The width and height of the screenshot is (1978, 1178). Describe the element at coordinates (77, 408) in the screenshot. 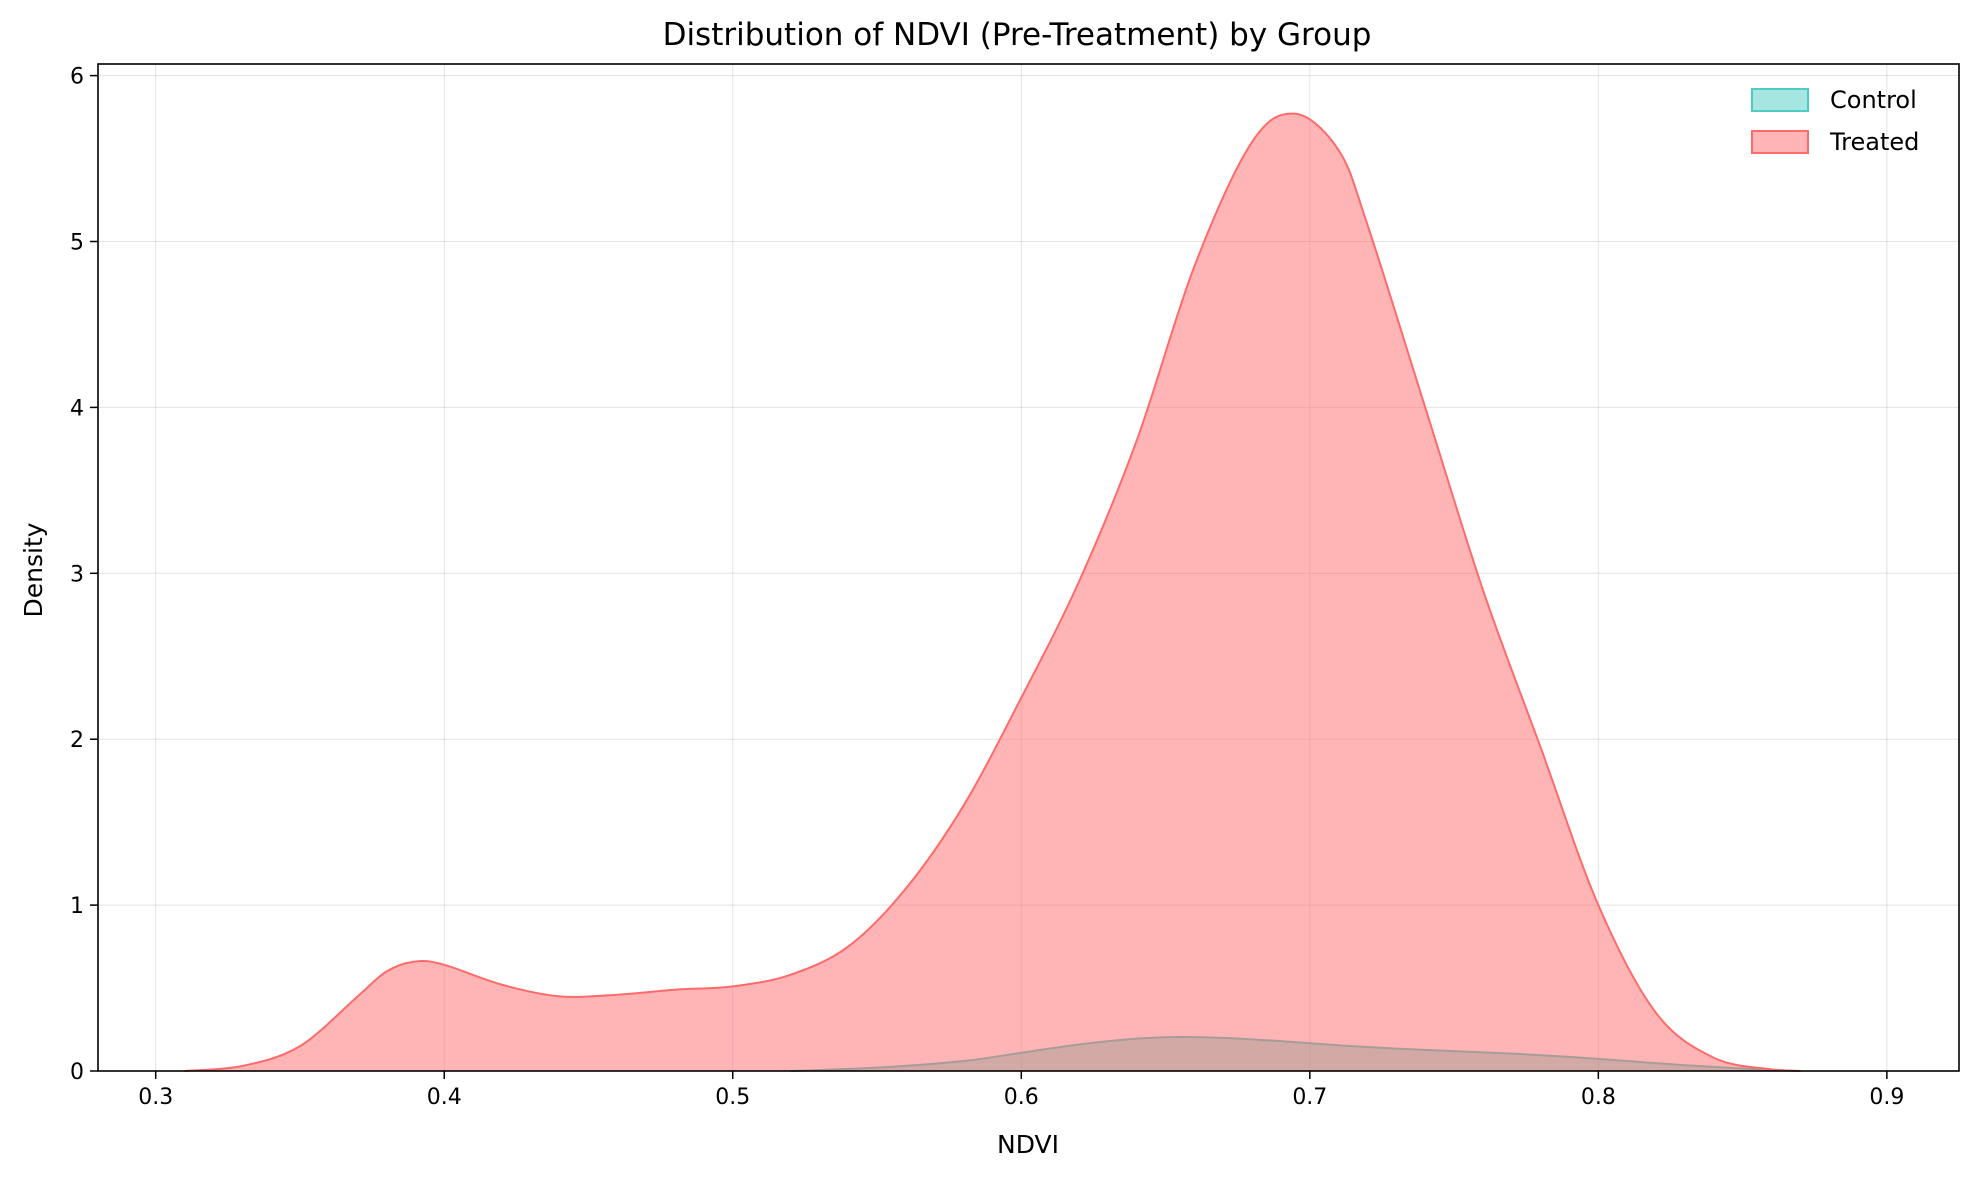

I see `y-tick-label-4: 4` at that location.